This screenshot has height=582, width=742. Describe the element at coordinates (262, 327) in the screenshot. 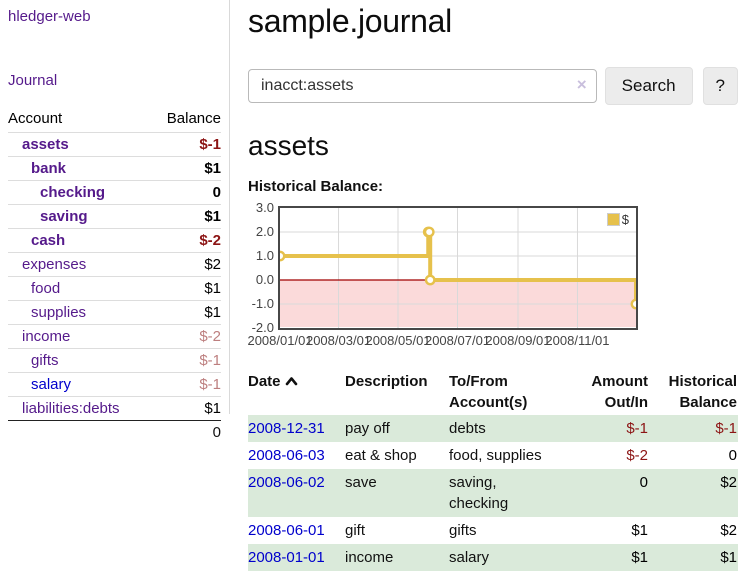

I see `y-tick-label: -2.0` at that location.